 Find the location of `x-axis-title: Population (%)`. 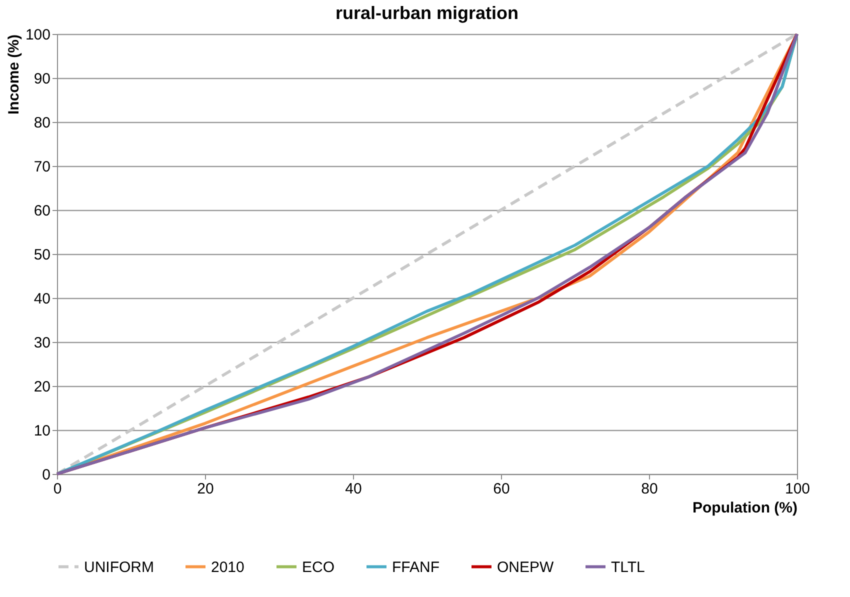

x-axis-title: Population (%) is located at coordinates (745, 508).